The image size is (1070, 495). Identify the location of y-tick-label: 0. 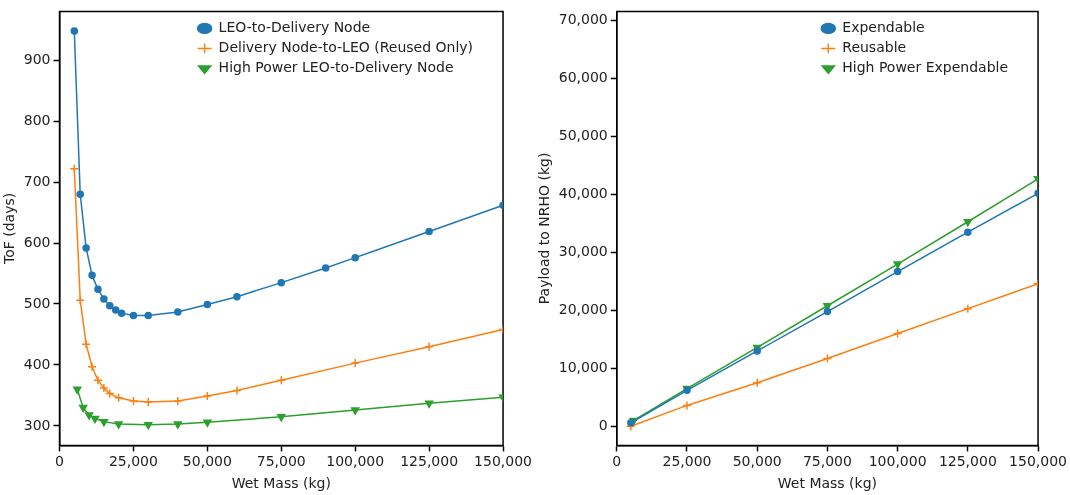
(603, 424).